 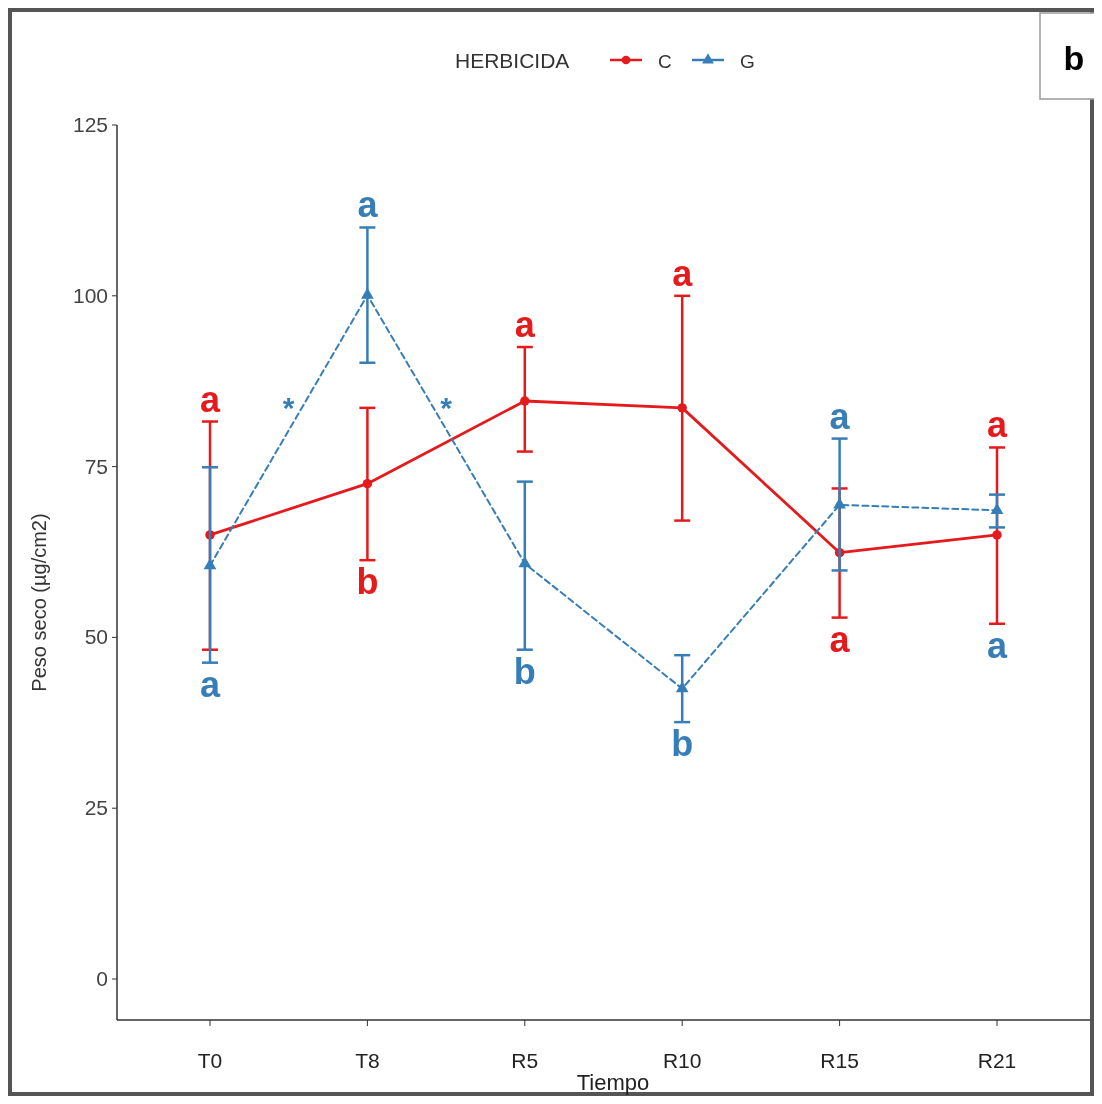 What do you see at coordinates (90, 295) in the screenshot?
I see `y-tick-label: 100` at bounding box center [90, 295].